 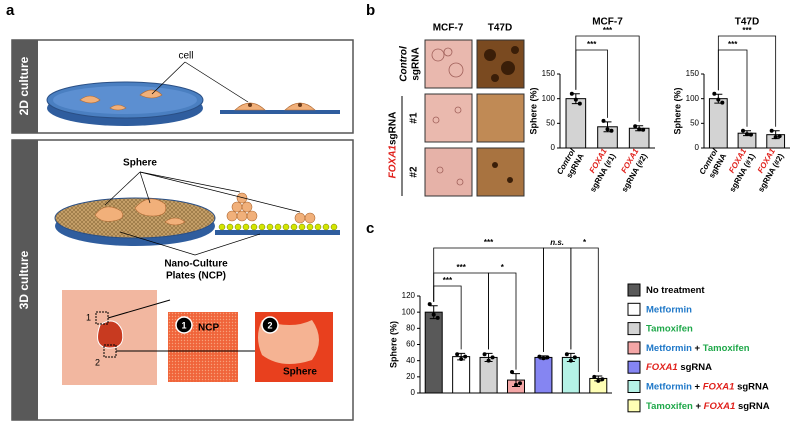 What do you see at coordinates (414, 172) in the screenshot?
I see `row-label: #2` at bounding box center [414, 172].